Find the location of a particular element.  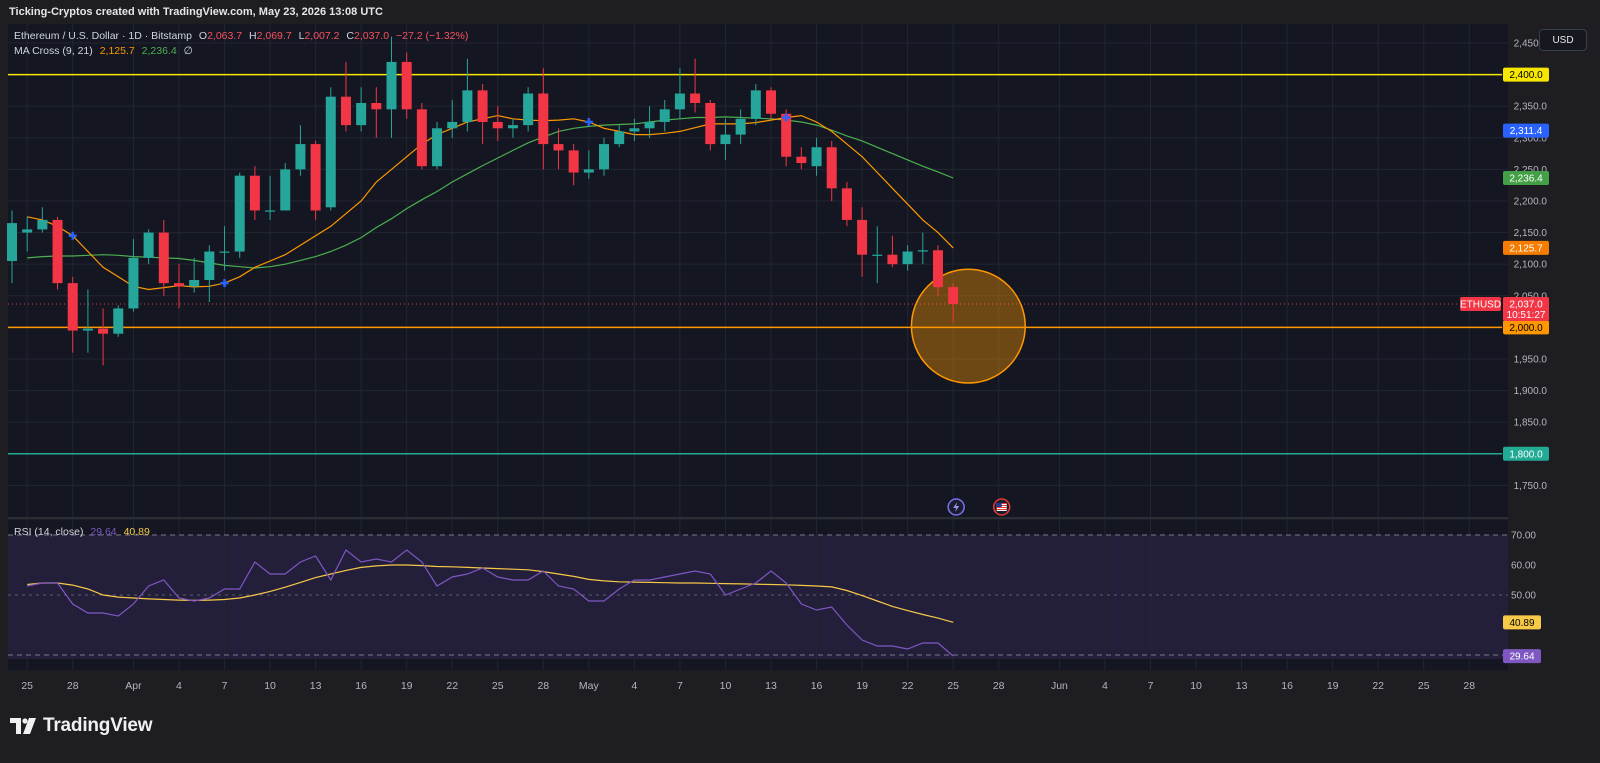

us-flag-event-icon is located at coordinates (1001, 507).